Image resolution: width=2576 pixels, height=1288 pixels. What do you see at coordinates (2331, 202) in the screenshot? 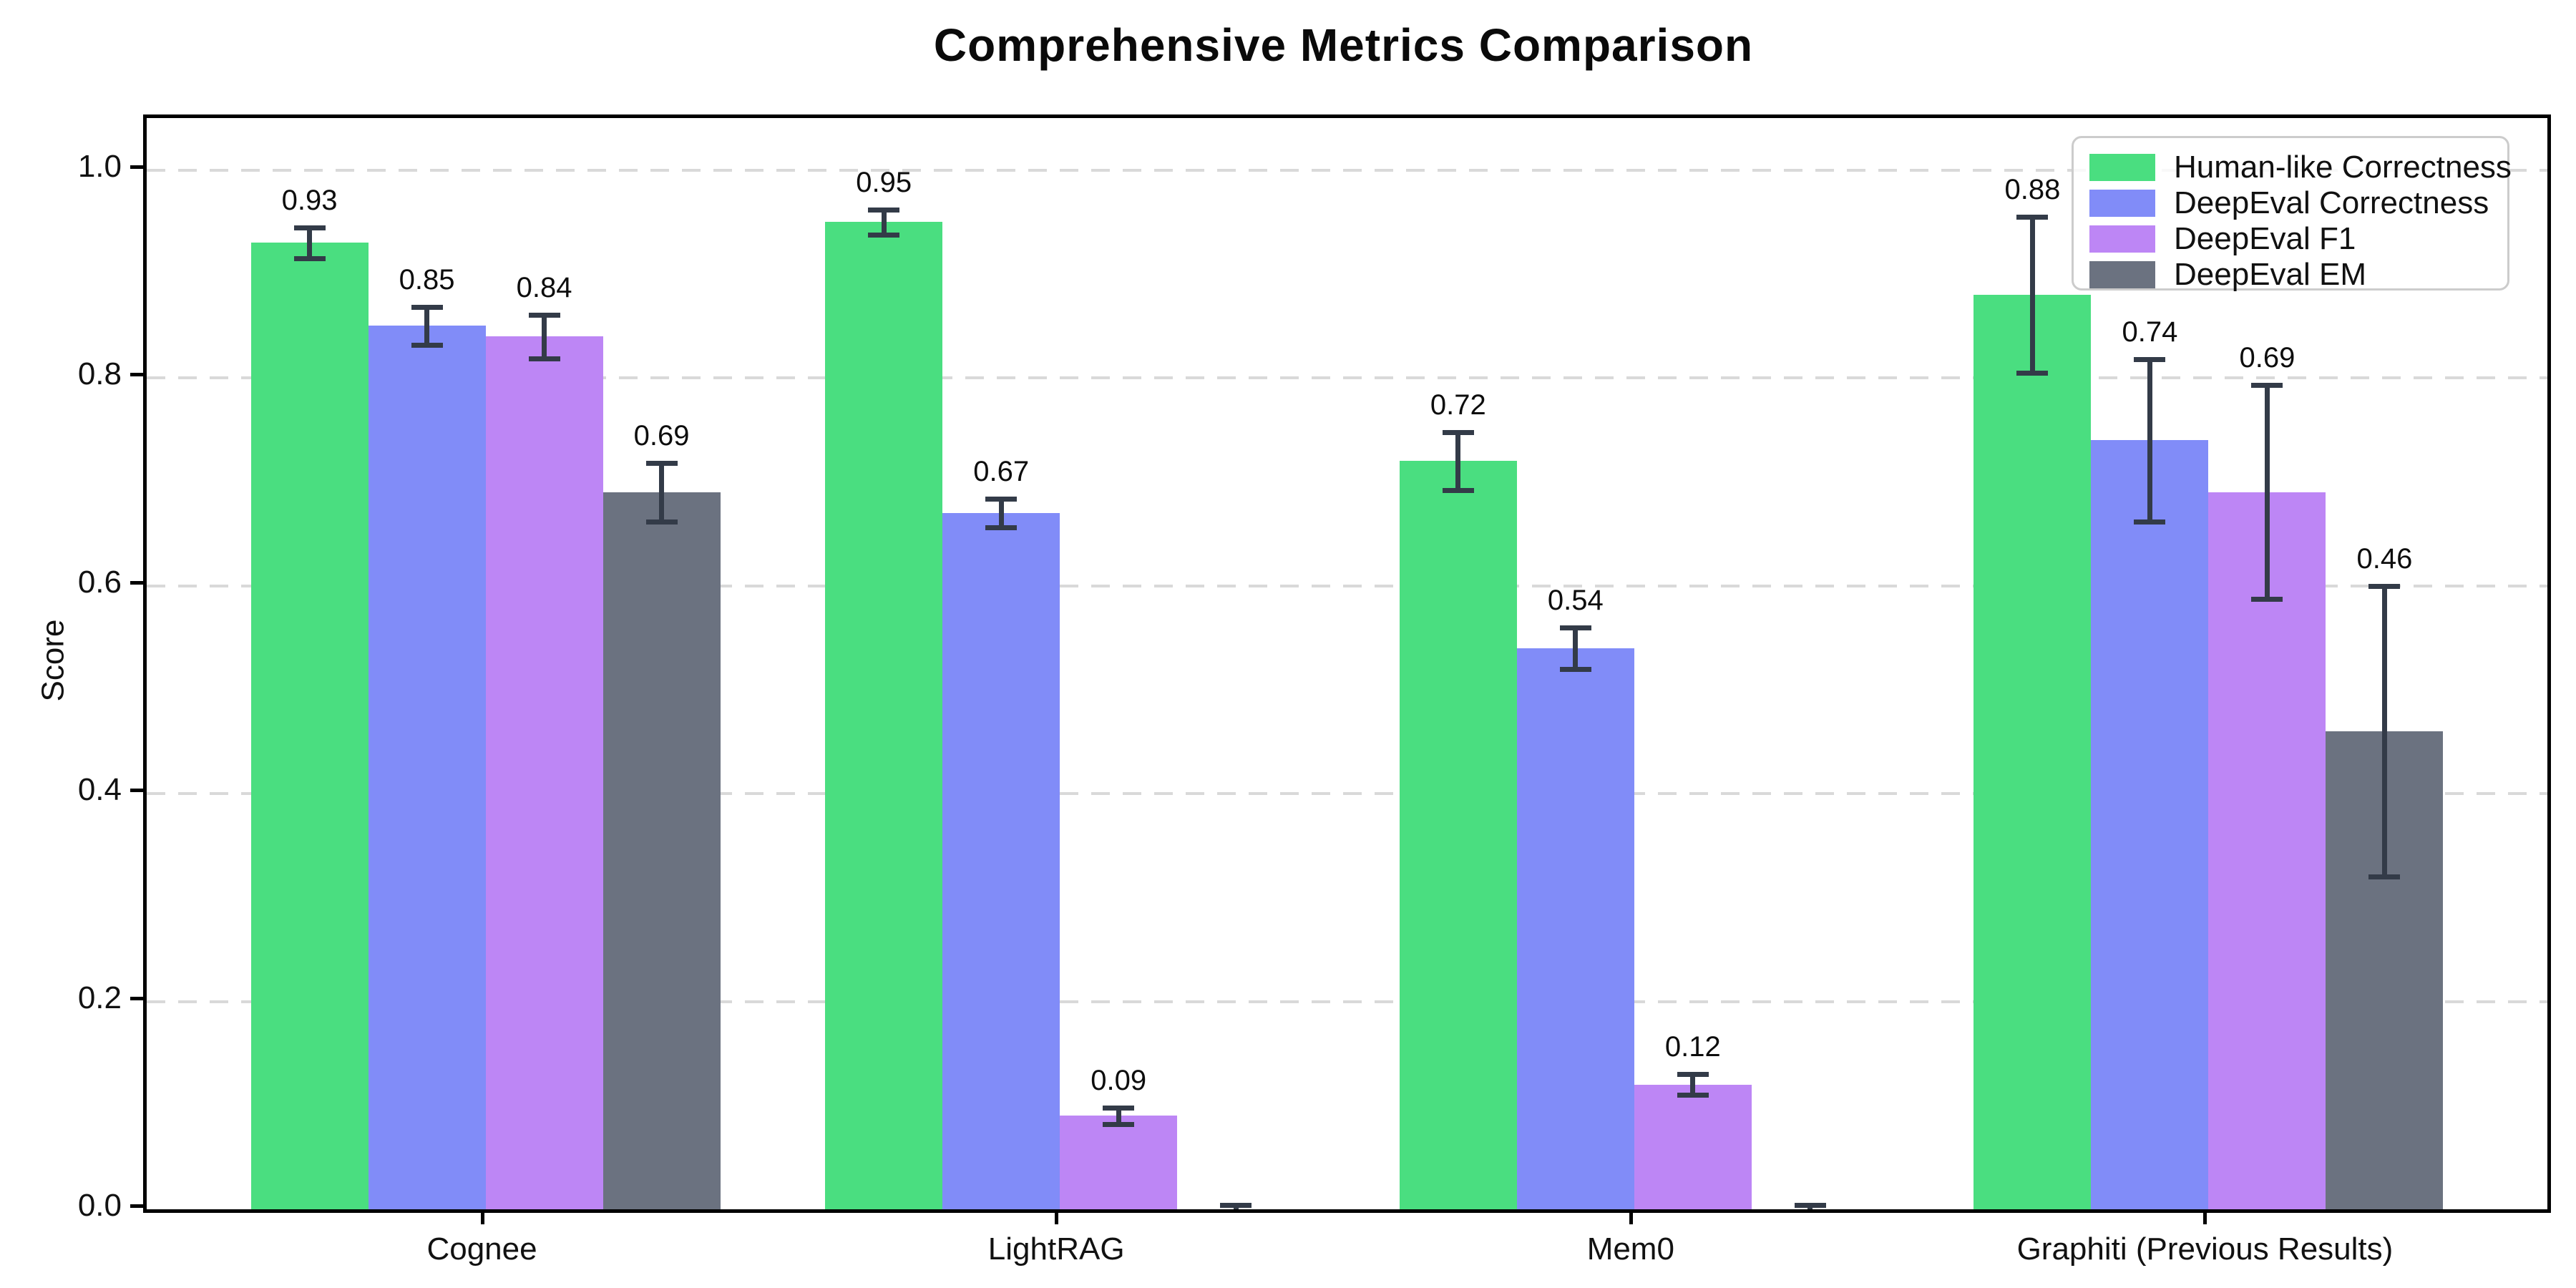
I see `legend-item-label: DeepEval Correctness` at bounding box center [2331, 202].